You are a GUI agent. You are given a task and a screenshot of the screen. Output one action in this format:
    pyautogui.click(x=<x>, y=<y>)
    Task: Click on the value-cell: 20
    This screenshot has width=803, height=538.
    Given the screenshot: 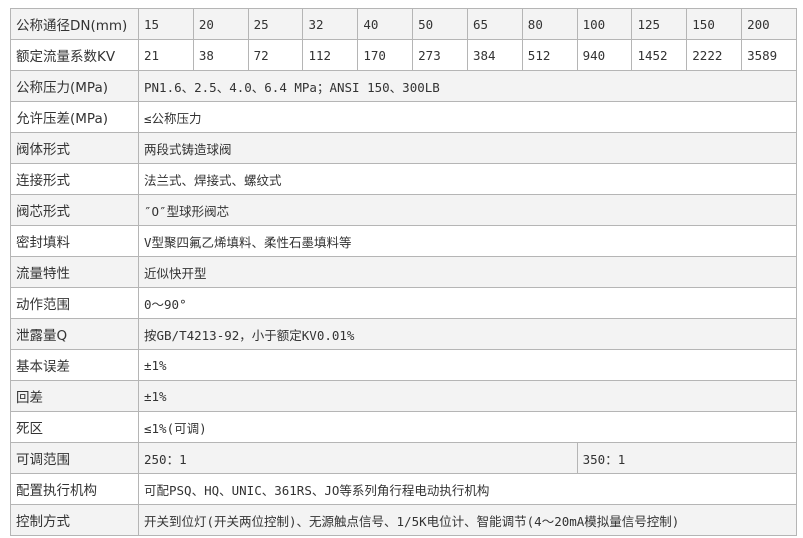 What is the action you would take?
    pyautogui.click(x=220, y=24)
    